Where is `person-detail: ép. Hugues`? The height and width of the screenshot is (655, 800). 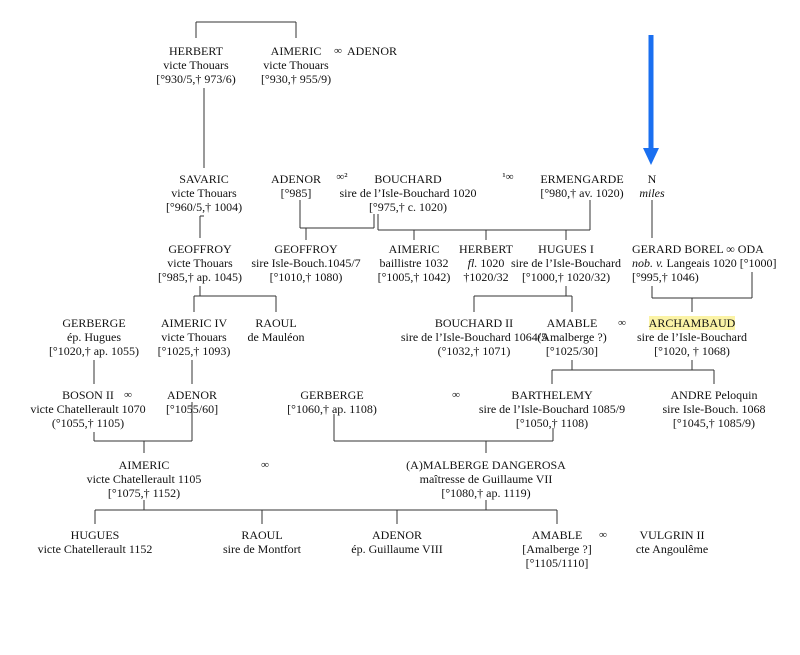
person-detail: ép. Hugues is located at coordinates (94, 337).